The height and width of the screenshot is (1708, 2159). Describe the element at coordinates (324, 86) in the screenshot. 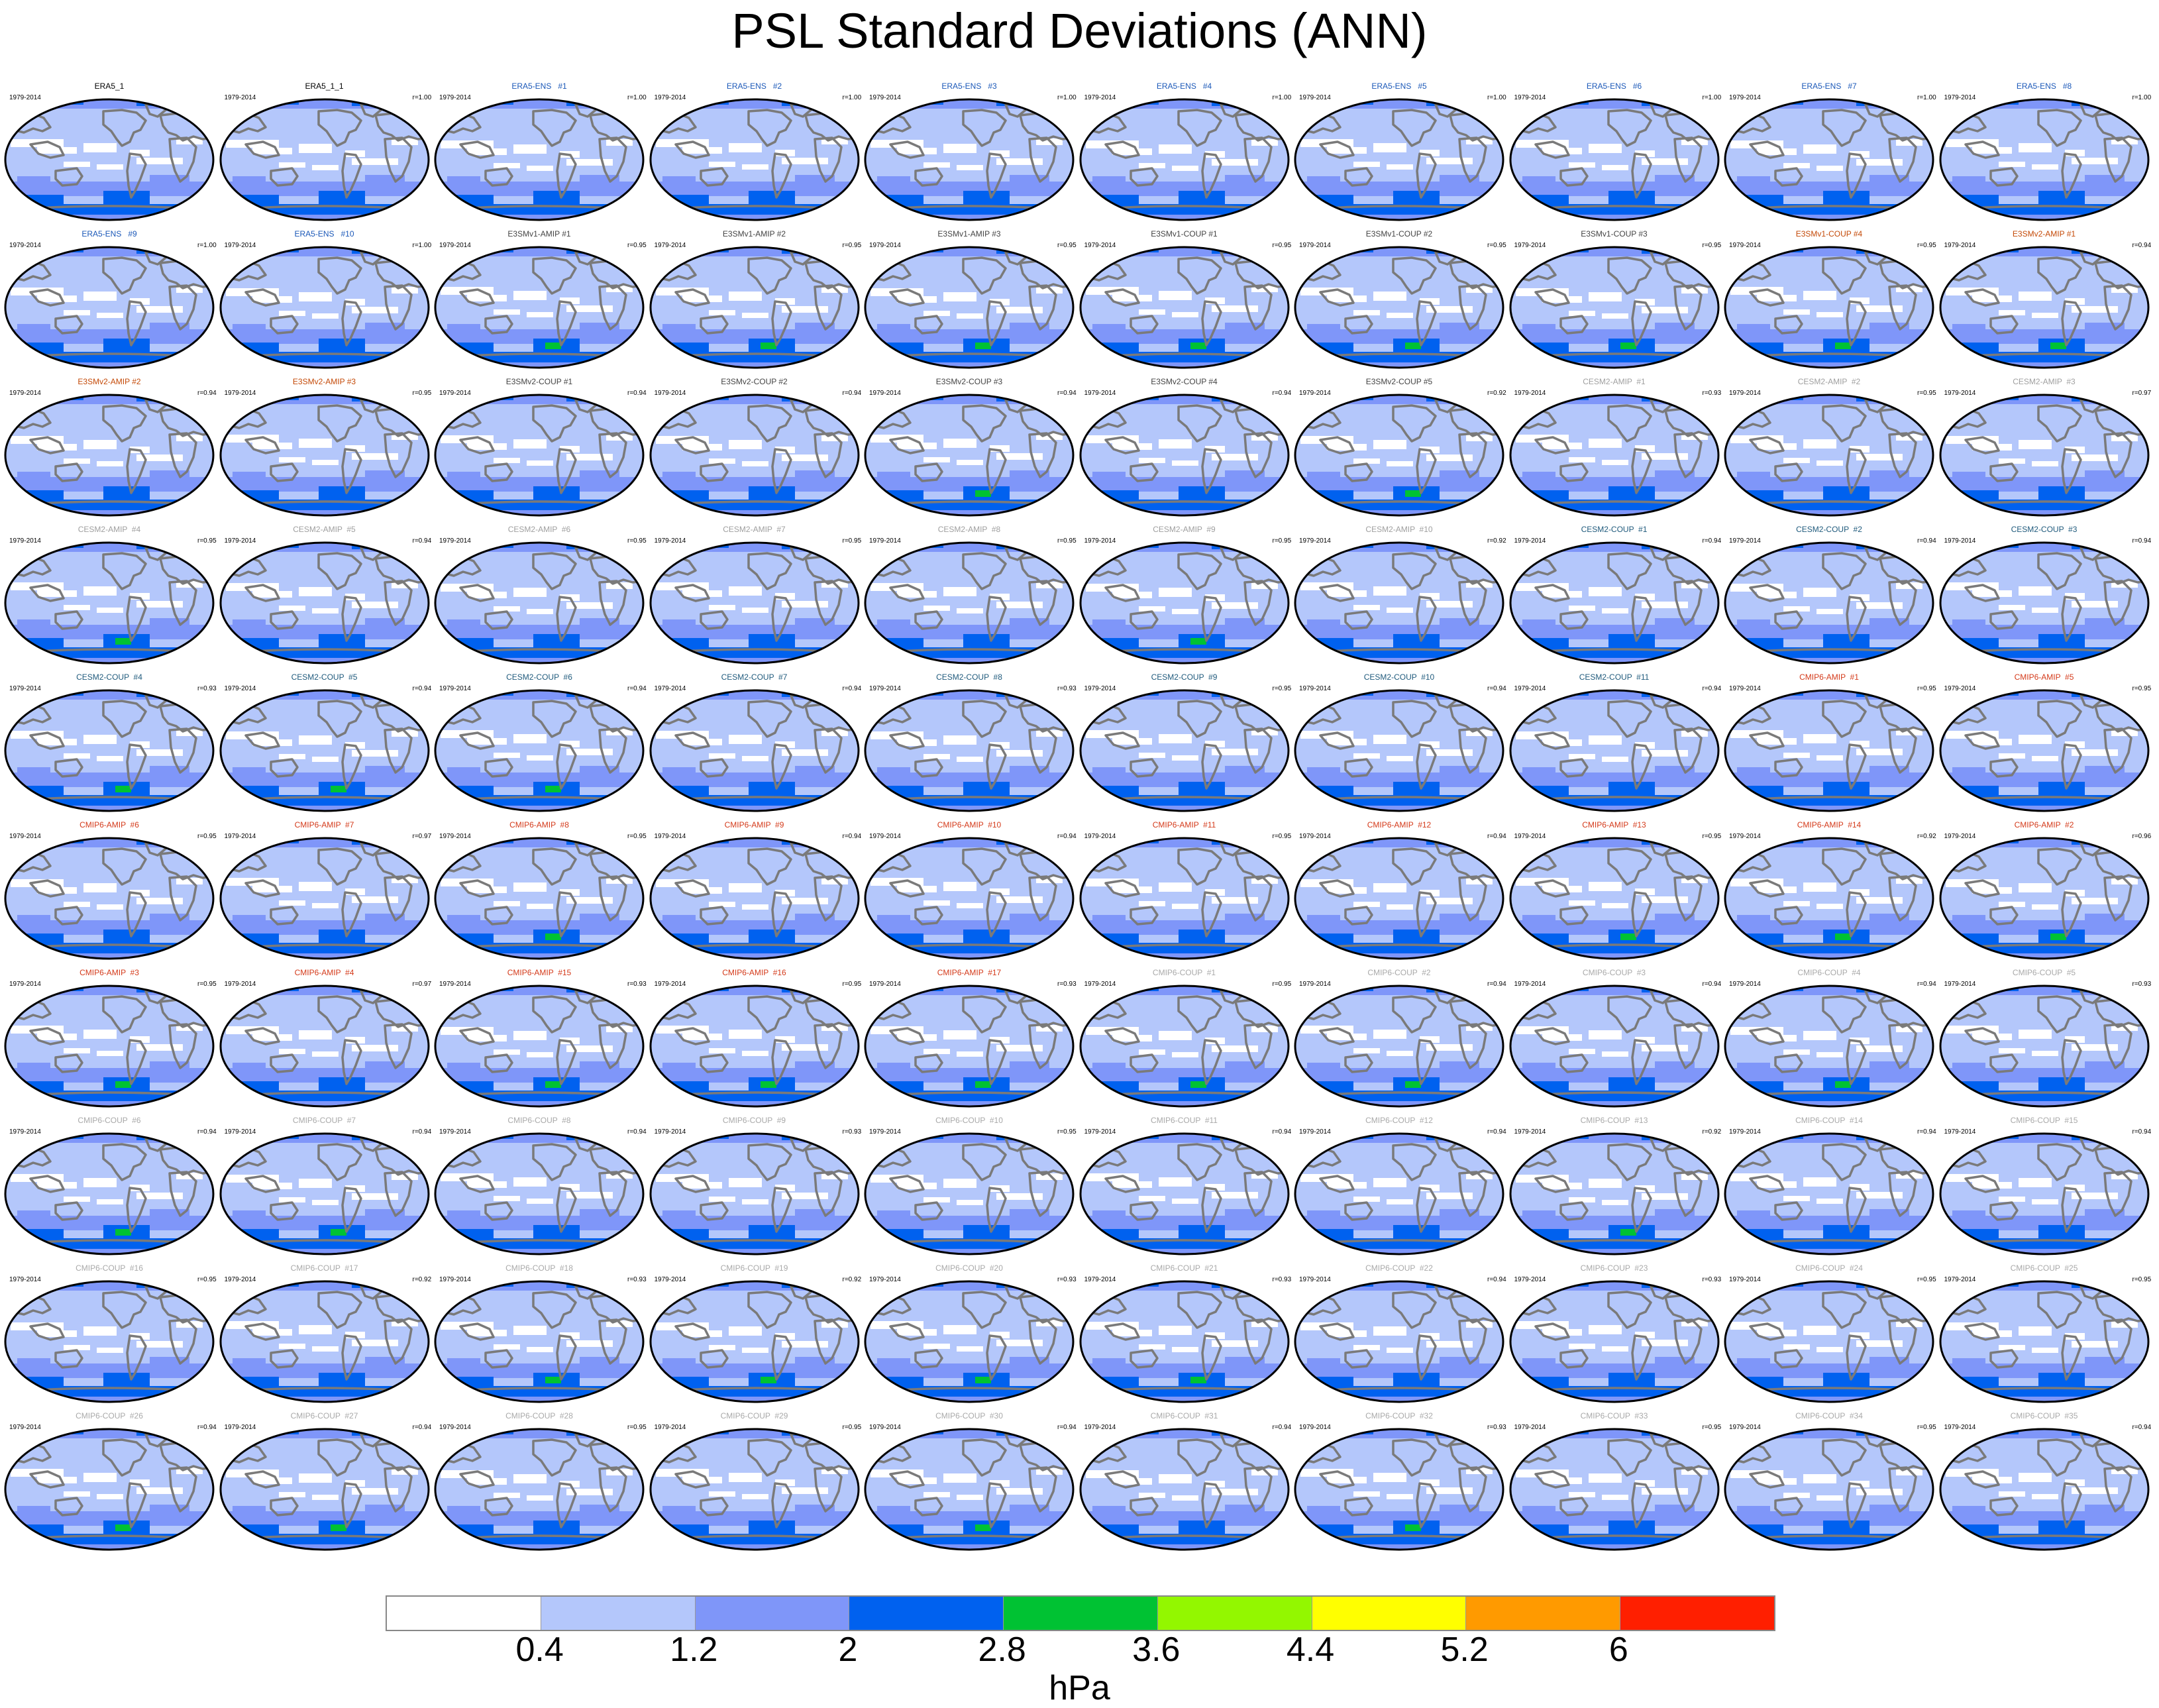

I see `panel-name: ERA5_1_1` at that location.